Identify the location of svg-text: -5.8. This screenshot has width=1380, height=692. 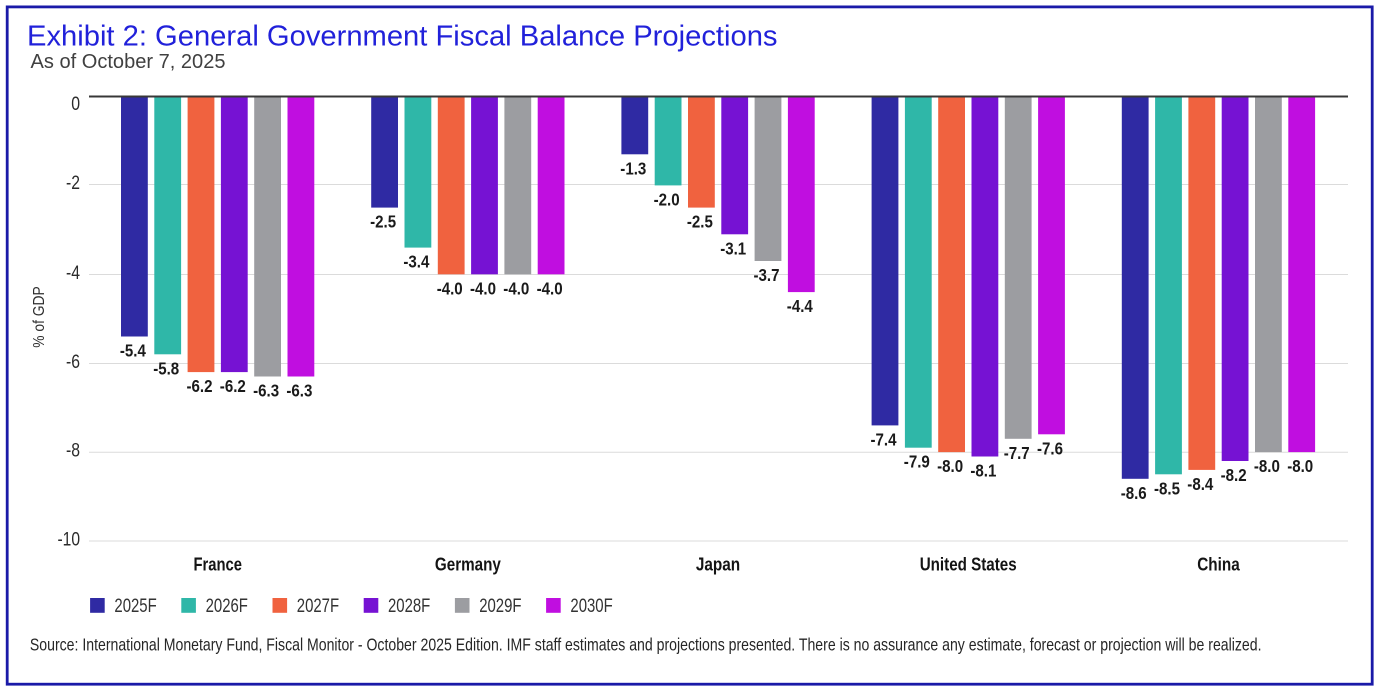
(166, 368).